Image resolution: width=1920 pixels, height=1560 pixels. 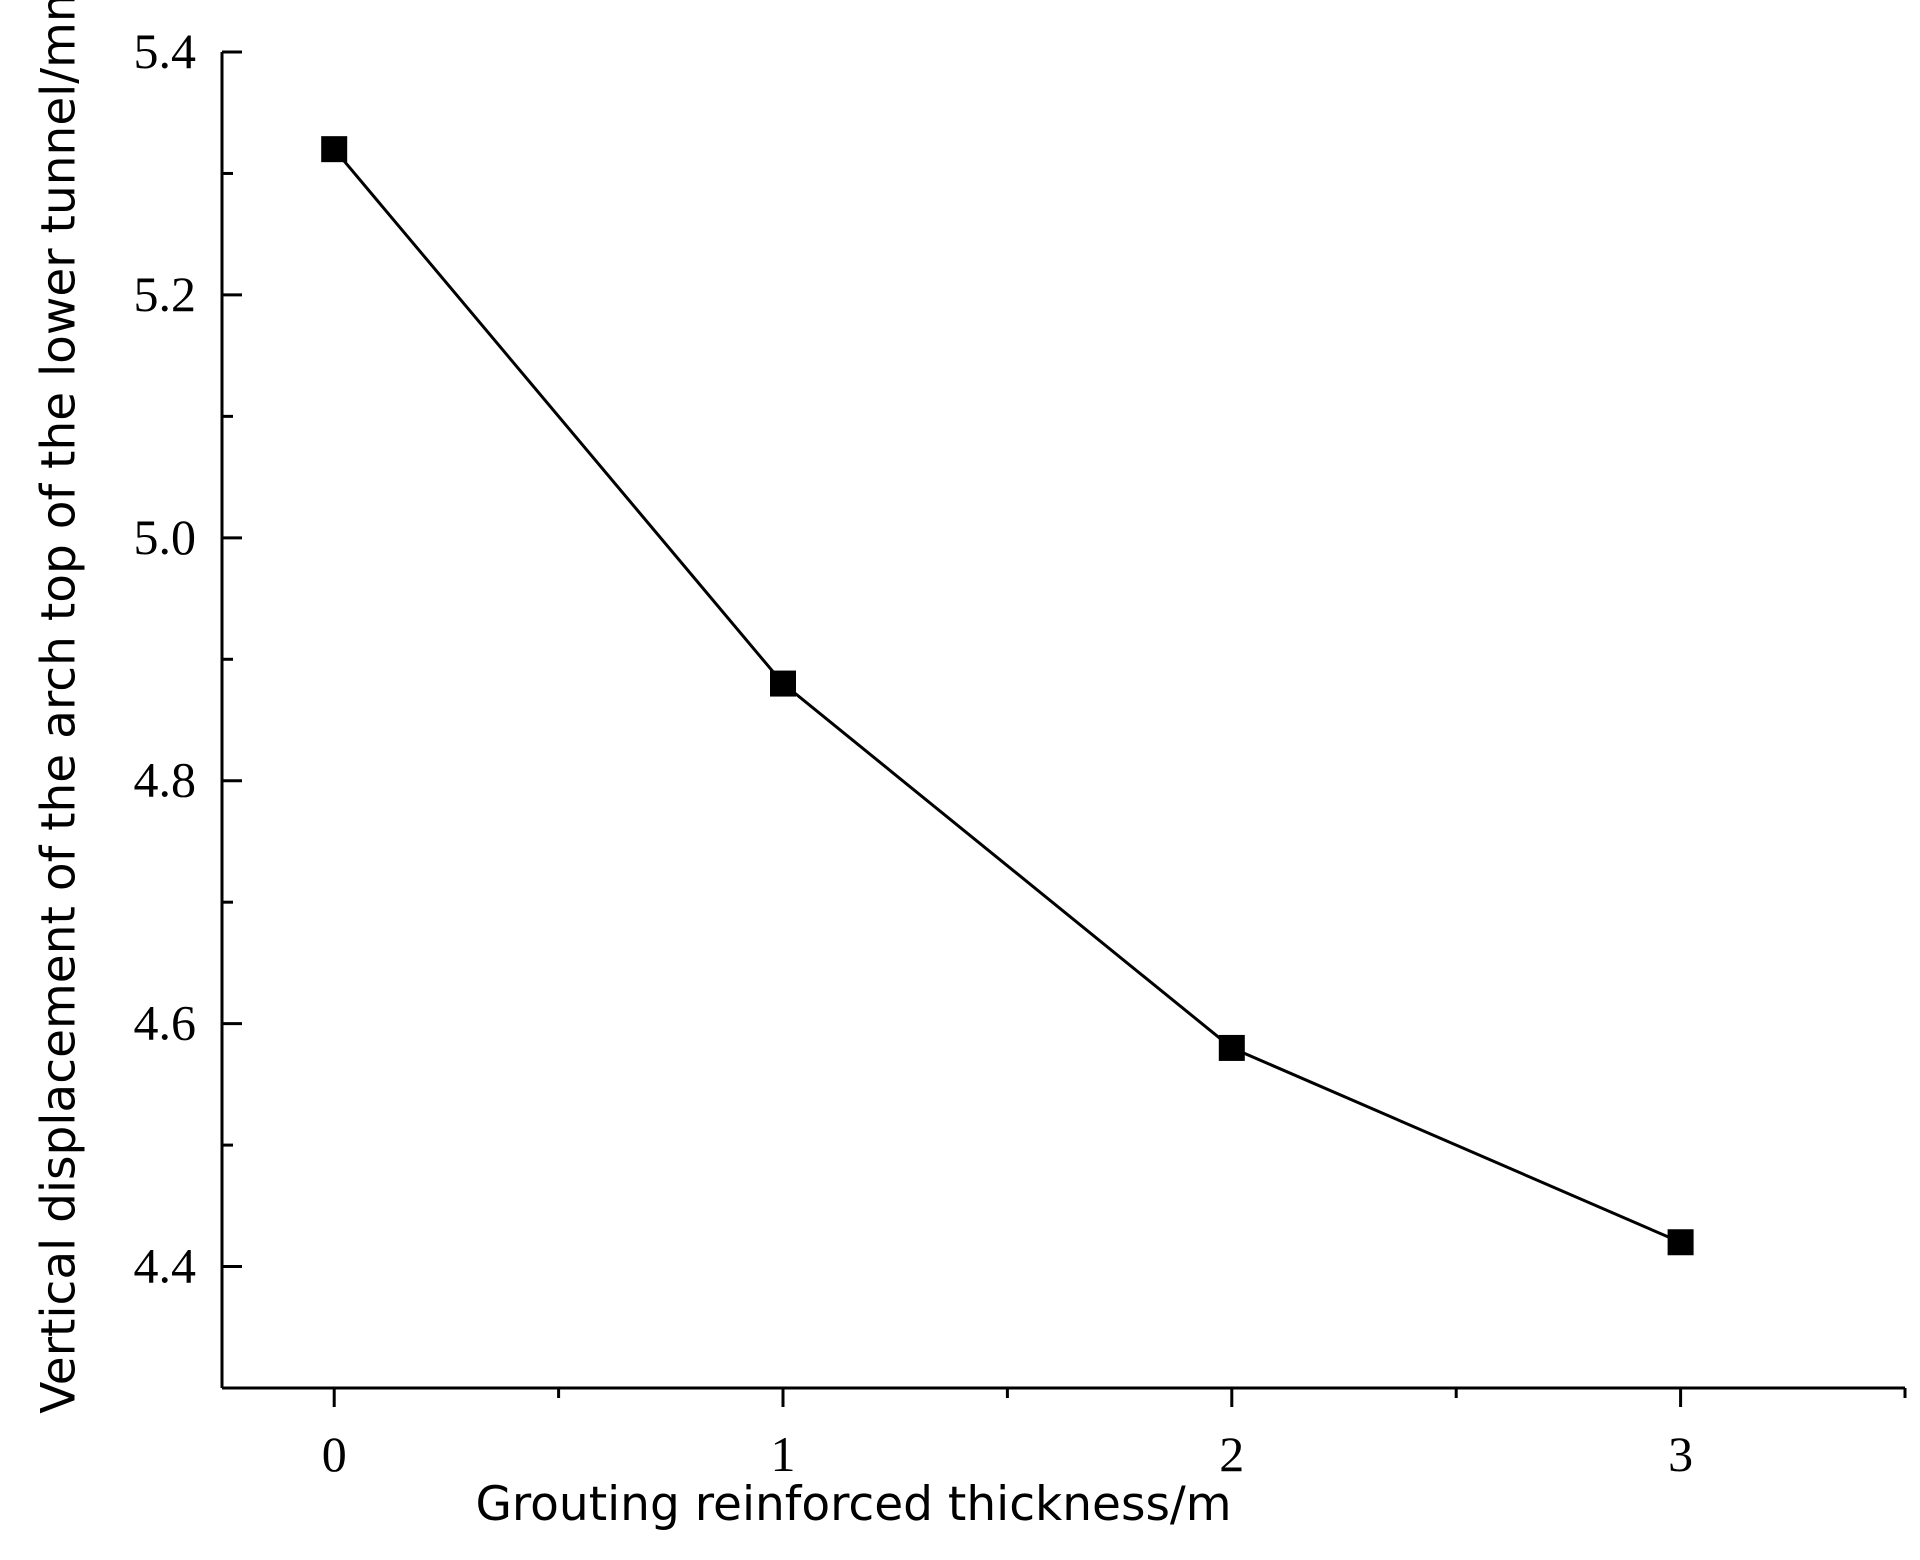 What do you see at coordinates (188, 658) in the screenshot?
I see `y-axis-ticks: 4.4 4.6 4.8 5.0 5.2 5.4` at bounding box center [188, 658].